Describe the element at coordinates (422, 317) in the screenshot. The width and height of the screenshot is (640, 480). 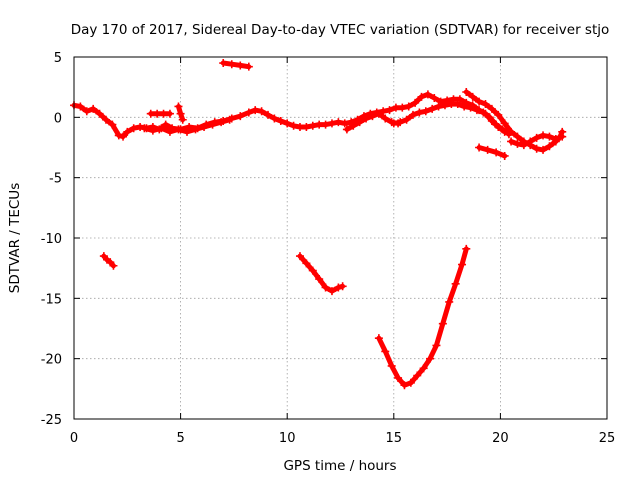
I see `series-deep-dip` at that location.